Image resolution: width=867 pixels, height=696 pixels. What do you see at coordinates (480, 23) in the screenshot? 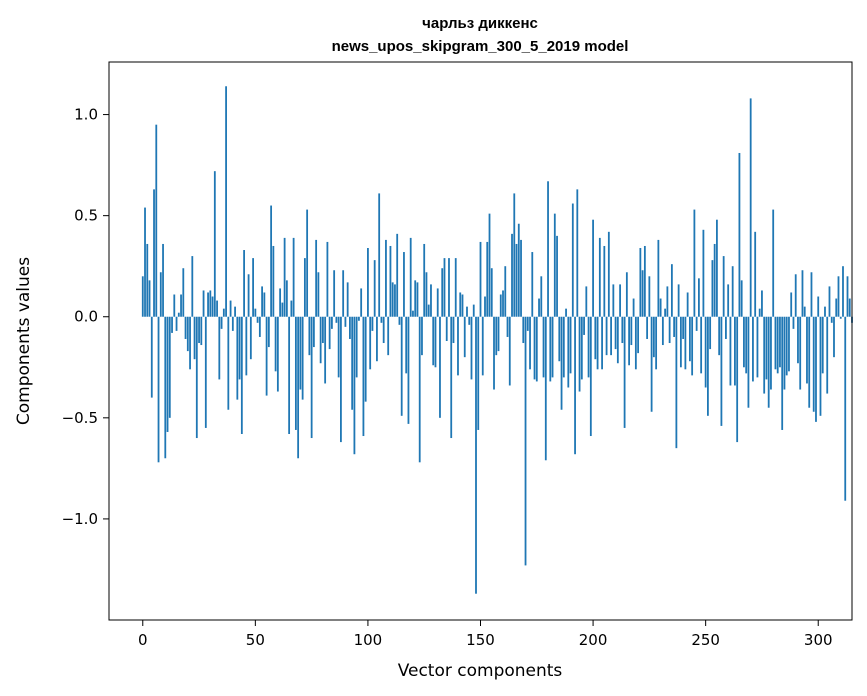
I see `chart-title: чарльз диккенс` at bounding box center [480, 23].